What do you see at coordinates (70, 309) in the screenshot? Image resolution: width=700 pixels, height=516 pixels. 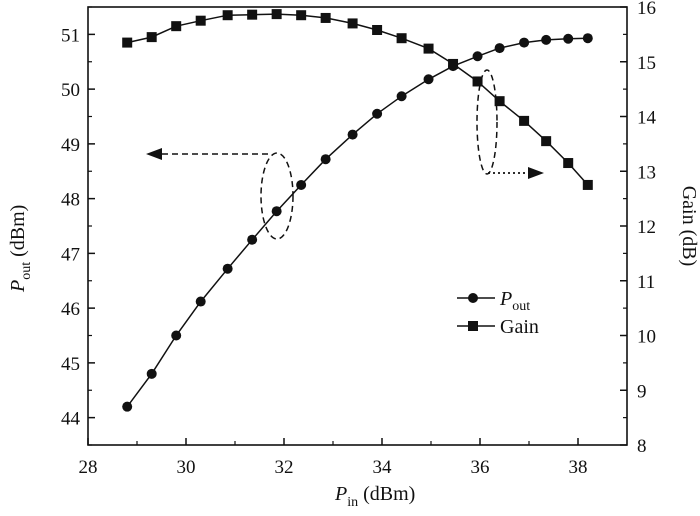 I see `left-y-tick-label: 46` at bounding box center [70, 309].